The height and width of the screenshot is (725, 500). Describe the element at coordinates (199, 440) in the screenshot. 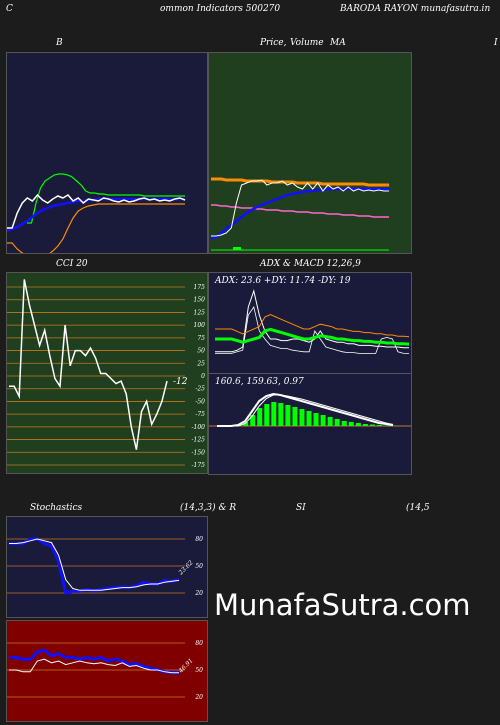

I see `cci-tick-label: -125` at that location.